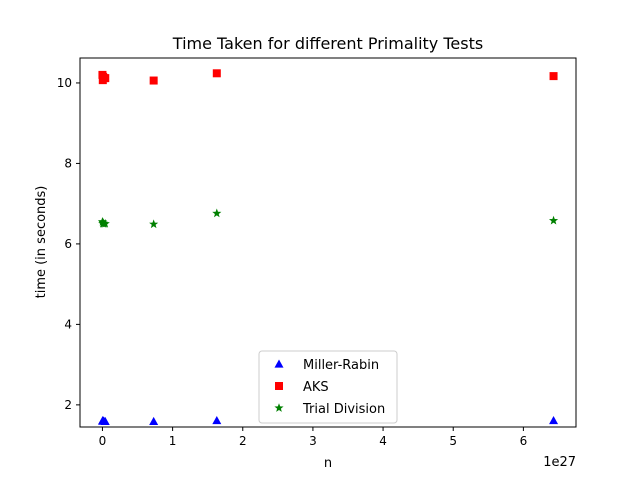 The width and height of the screenshot is (640, 480). What do you see at coordinates (328, 463) in the screenshot?
I see `x-axis-label: n` at bounding box center [328, 463].